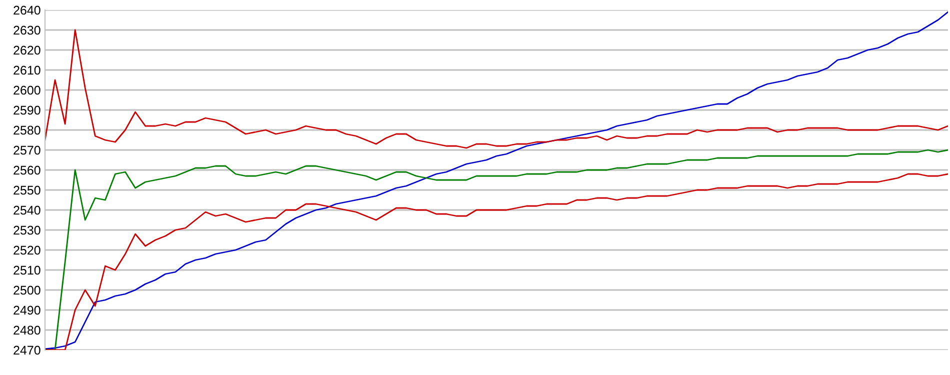 This screenshot has height=375, width=950. I want to click on y-tick-label: 2510, so click(27, 270).